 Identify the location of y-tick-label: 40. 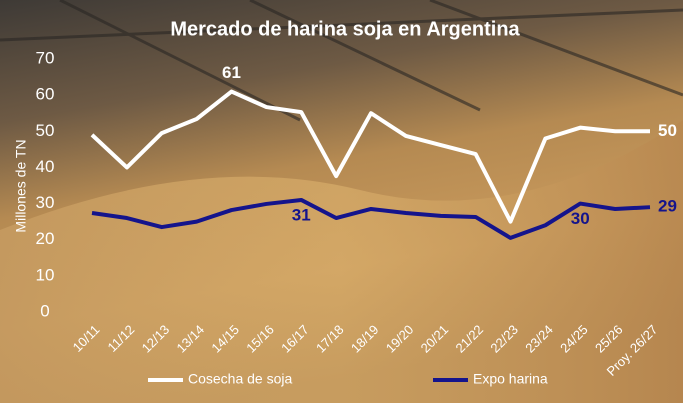
(45, 166).